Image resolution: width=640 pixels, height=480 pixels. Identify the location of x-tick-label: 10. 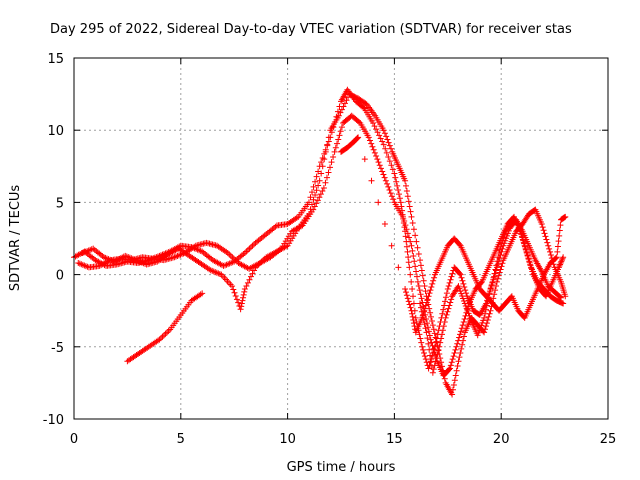
(287, 439).